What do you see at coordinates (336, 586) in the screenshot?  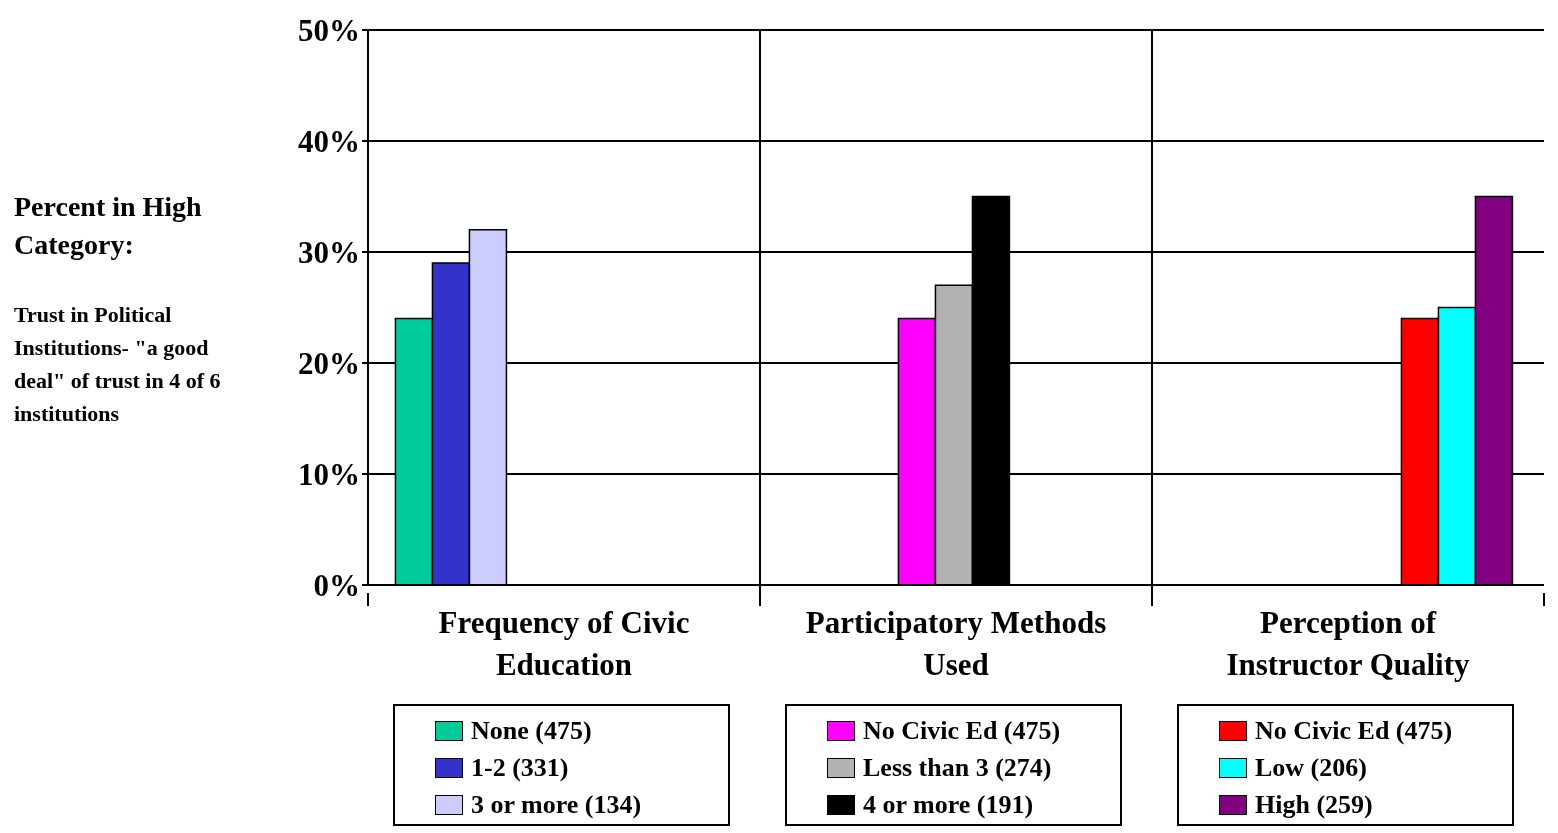 I see `y-tick-label: 0%` at bounding box center [336, 586].